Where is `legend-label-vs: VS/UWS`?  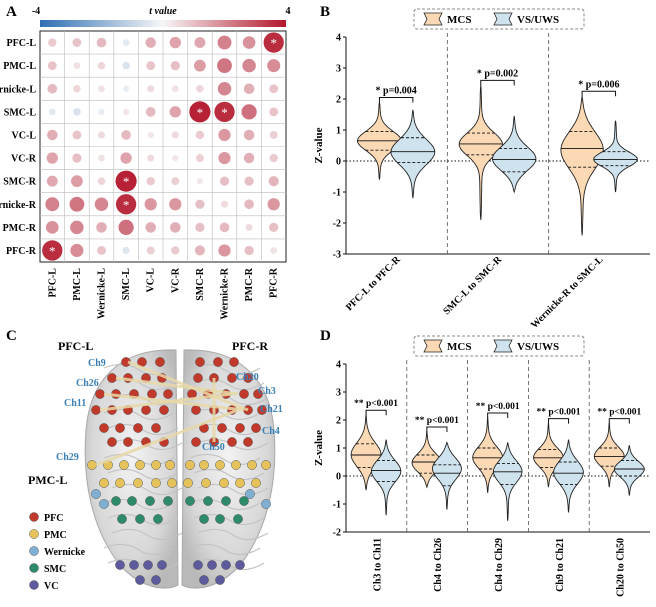 legend-label-vs: VS/UWS is located at coordinates (538, 347).